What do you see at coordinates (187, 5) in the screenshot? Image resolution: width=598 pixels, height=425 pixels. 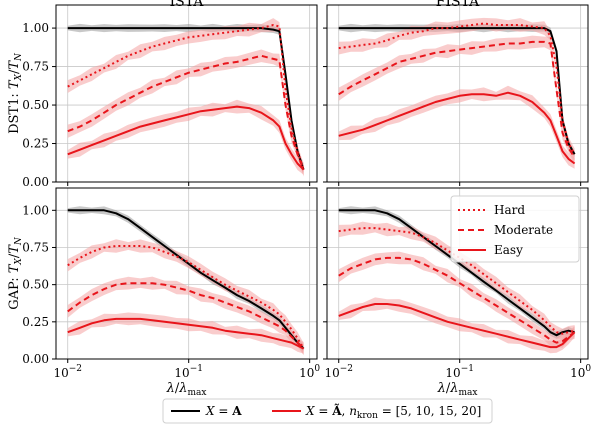 I see `panel-title: ISTA` at bounding box center [187, 5].